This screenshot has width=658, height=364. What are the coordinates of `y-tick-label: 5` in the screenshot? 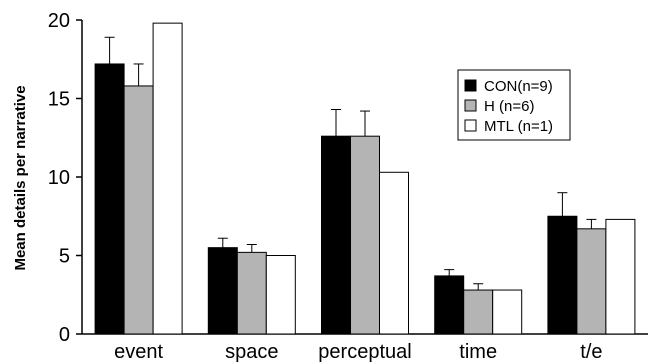 It's located at (64, 257).